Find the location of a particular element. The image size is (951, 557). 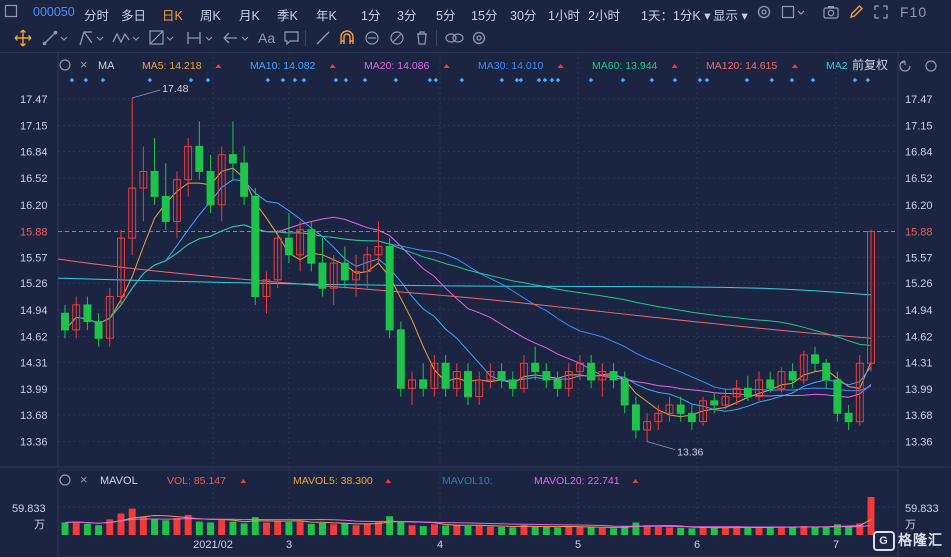

channel-tool-icon is located at coordinates (91, 38).